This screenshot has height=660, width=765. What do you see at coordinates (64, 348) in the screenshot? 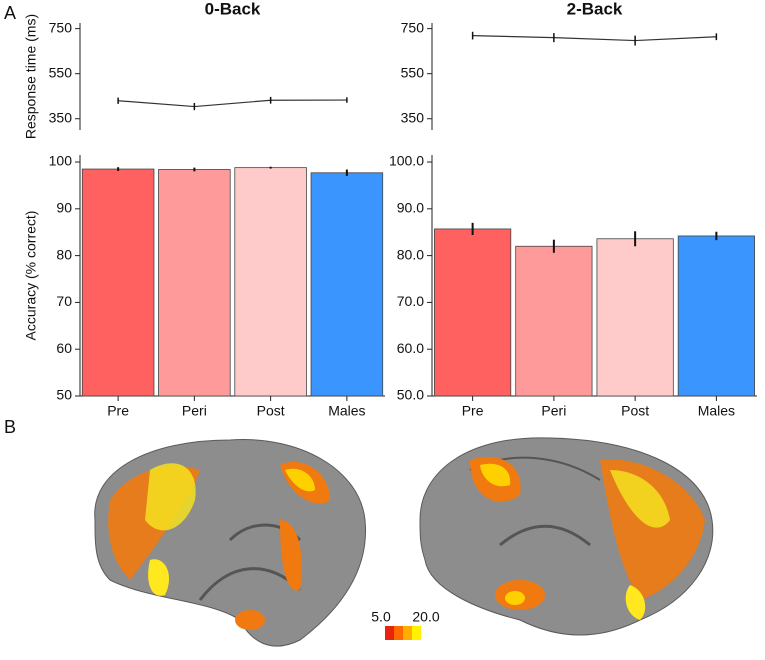
I see `y-tick-label: 60` at bounding box center [64, 348].